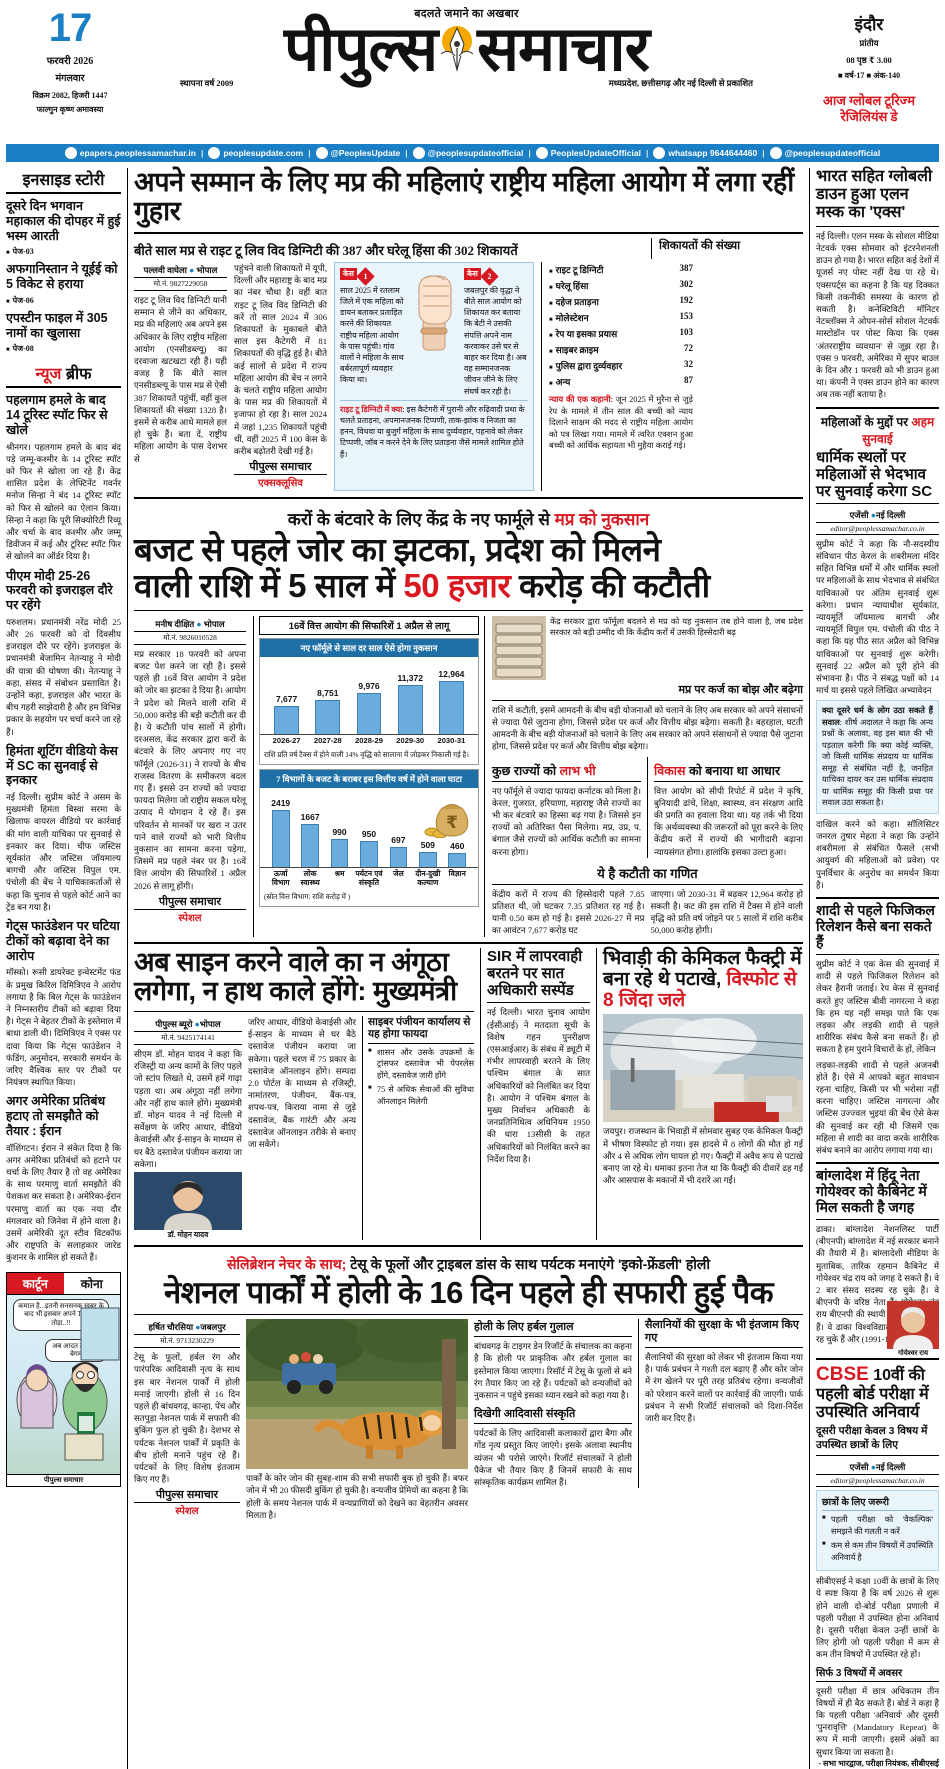  What do you see at coordinates (418, 153) in the screenshot?
I see `instagram-icon` at bounding box center [418, 153].